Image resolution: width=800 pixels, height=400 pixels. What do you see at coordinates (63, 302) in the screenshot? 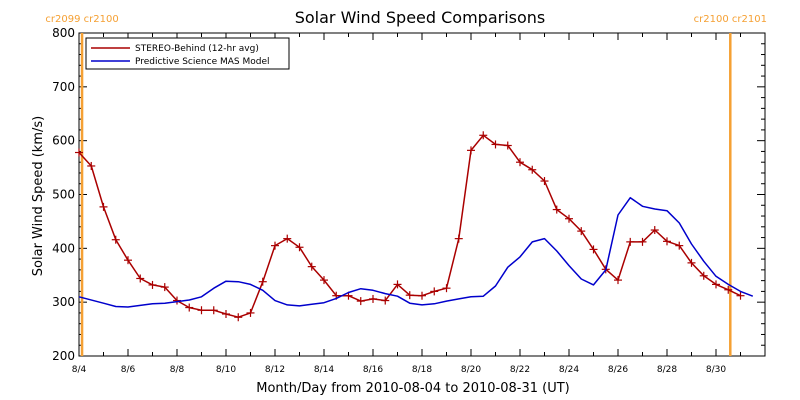
I see `y-tick-label: 300` at bounding box center [63, 302].